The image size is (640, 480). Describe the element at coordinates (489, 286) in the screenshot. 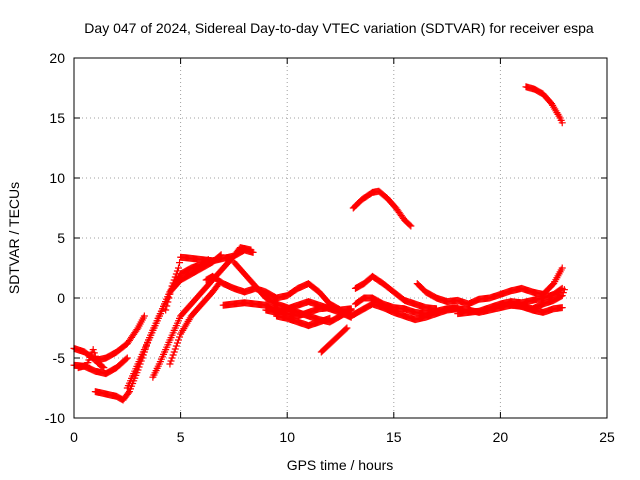

I see `series-arc-r` at that location.